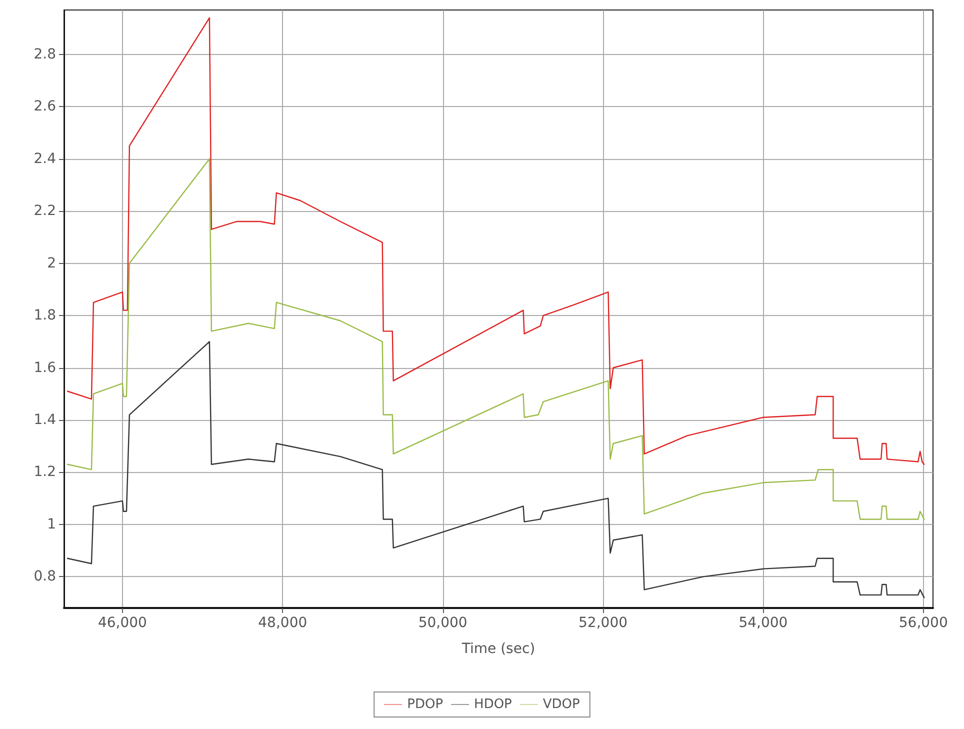 Image resolution: width=964 pixels, height=729 pixels. What do you see at coordinates (493, 704) in the screenshot?
I see `legend-label: HDOP` at bounding box center [493, 704].